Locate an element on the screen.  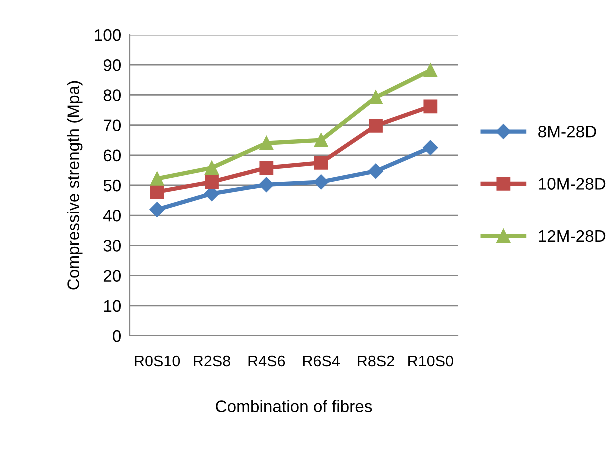
legend-label: 12M-28D is located at coordinates (572, 236).